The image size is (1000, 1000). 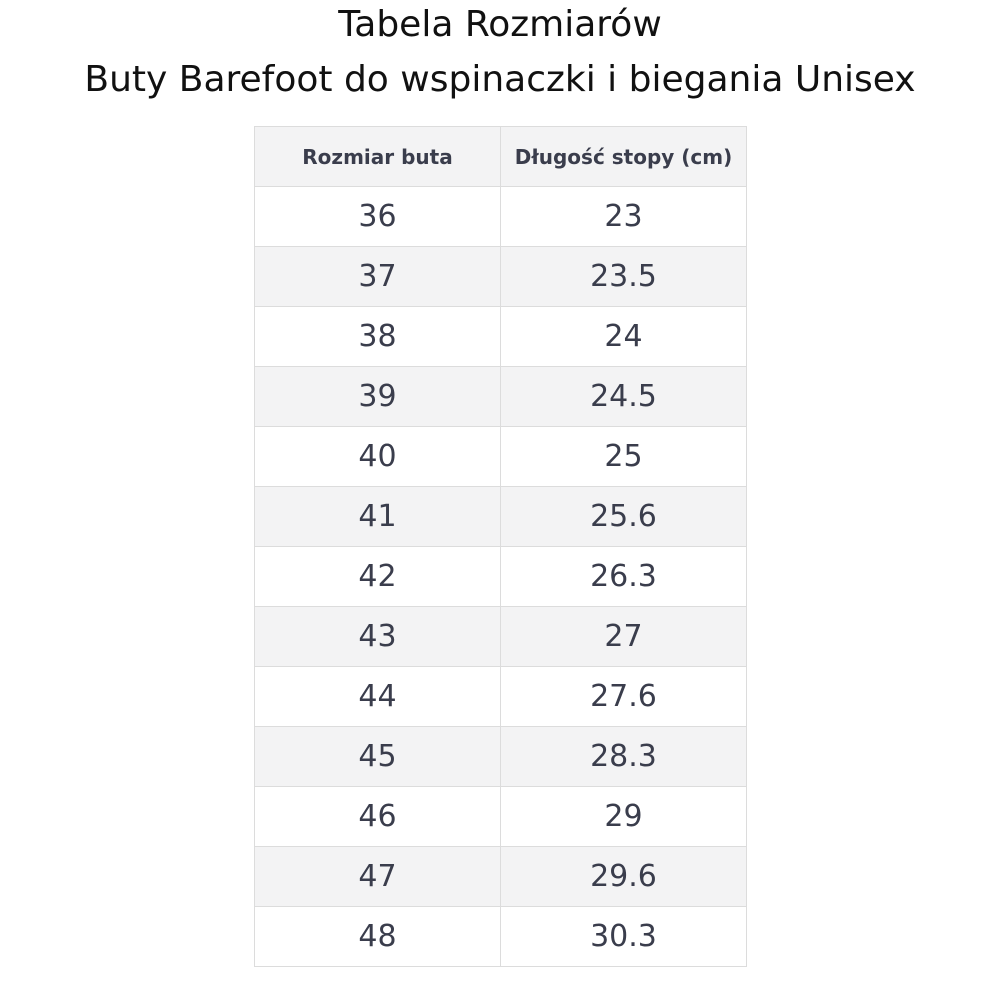 I want to click on table-cell: 25.6, so click(x=623, y=516).